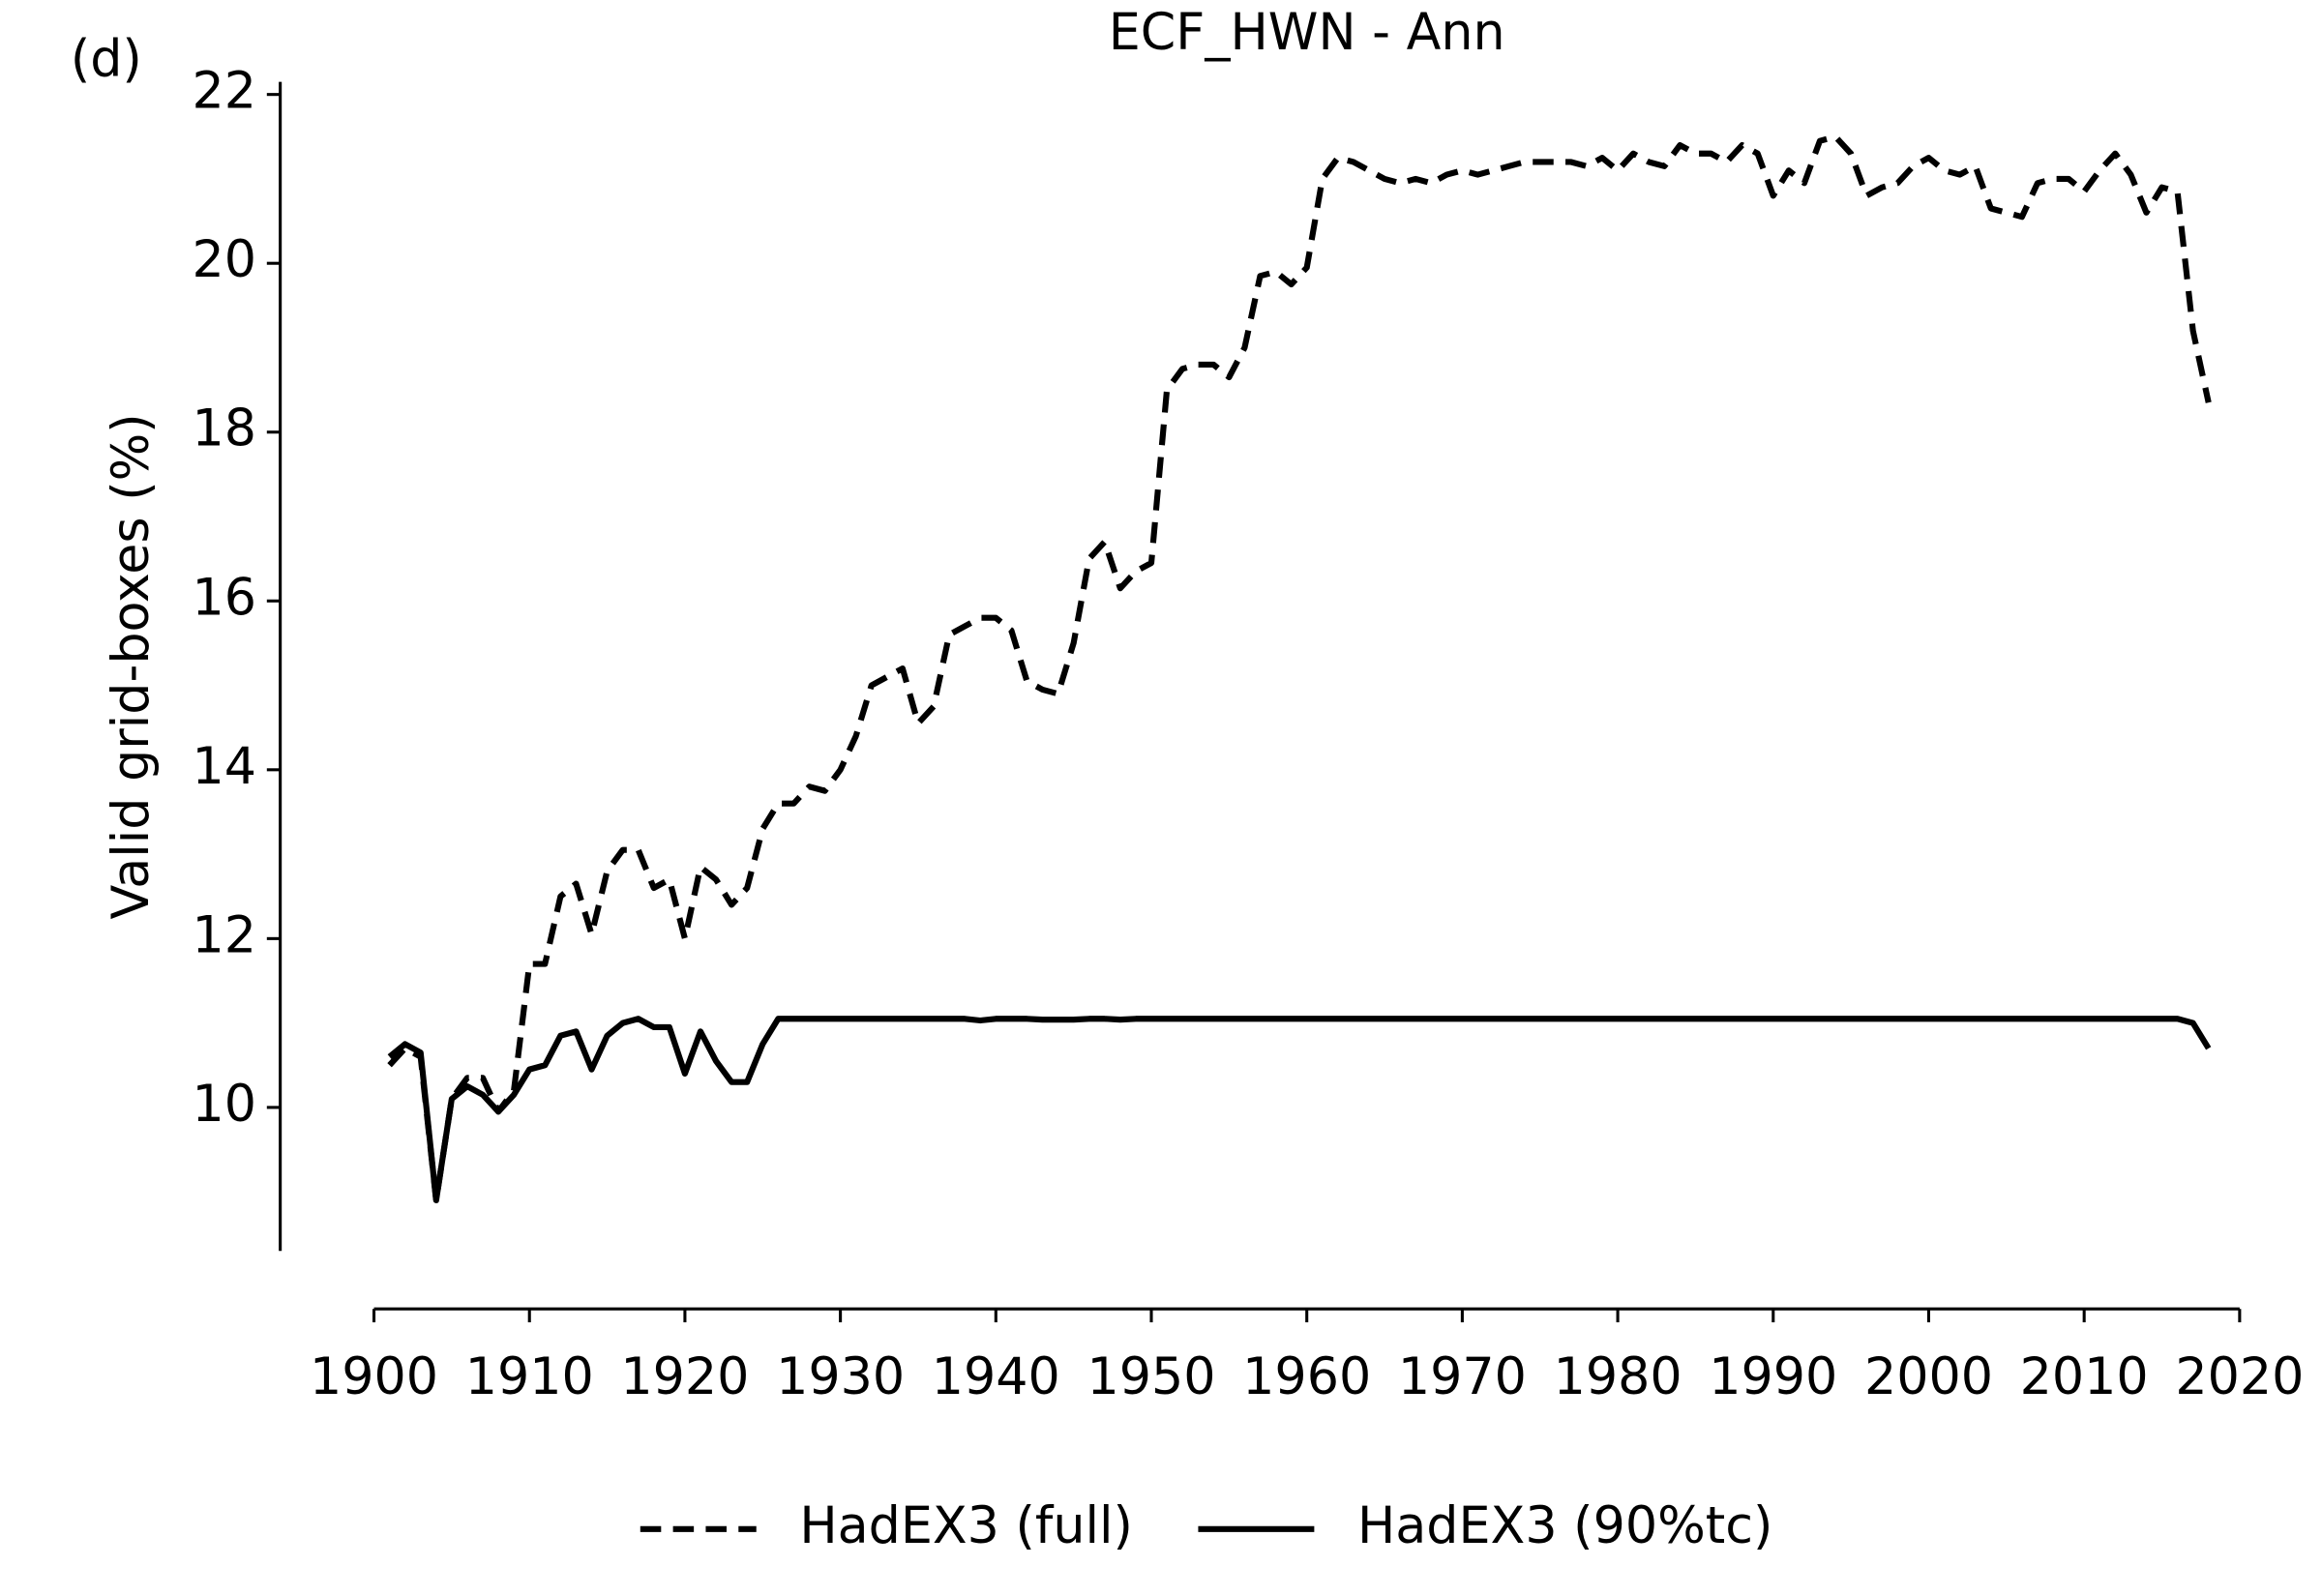 Image resolution: width=2322 pixels, height=1596 pixels. What do you see at coordinates (225, 91) in the screenshot?
I see `y-tick-label: 22` at bounding box center [225, 91].